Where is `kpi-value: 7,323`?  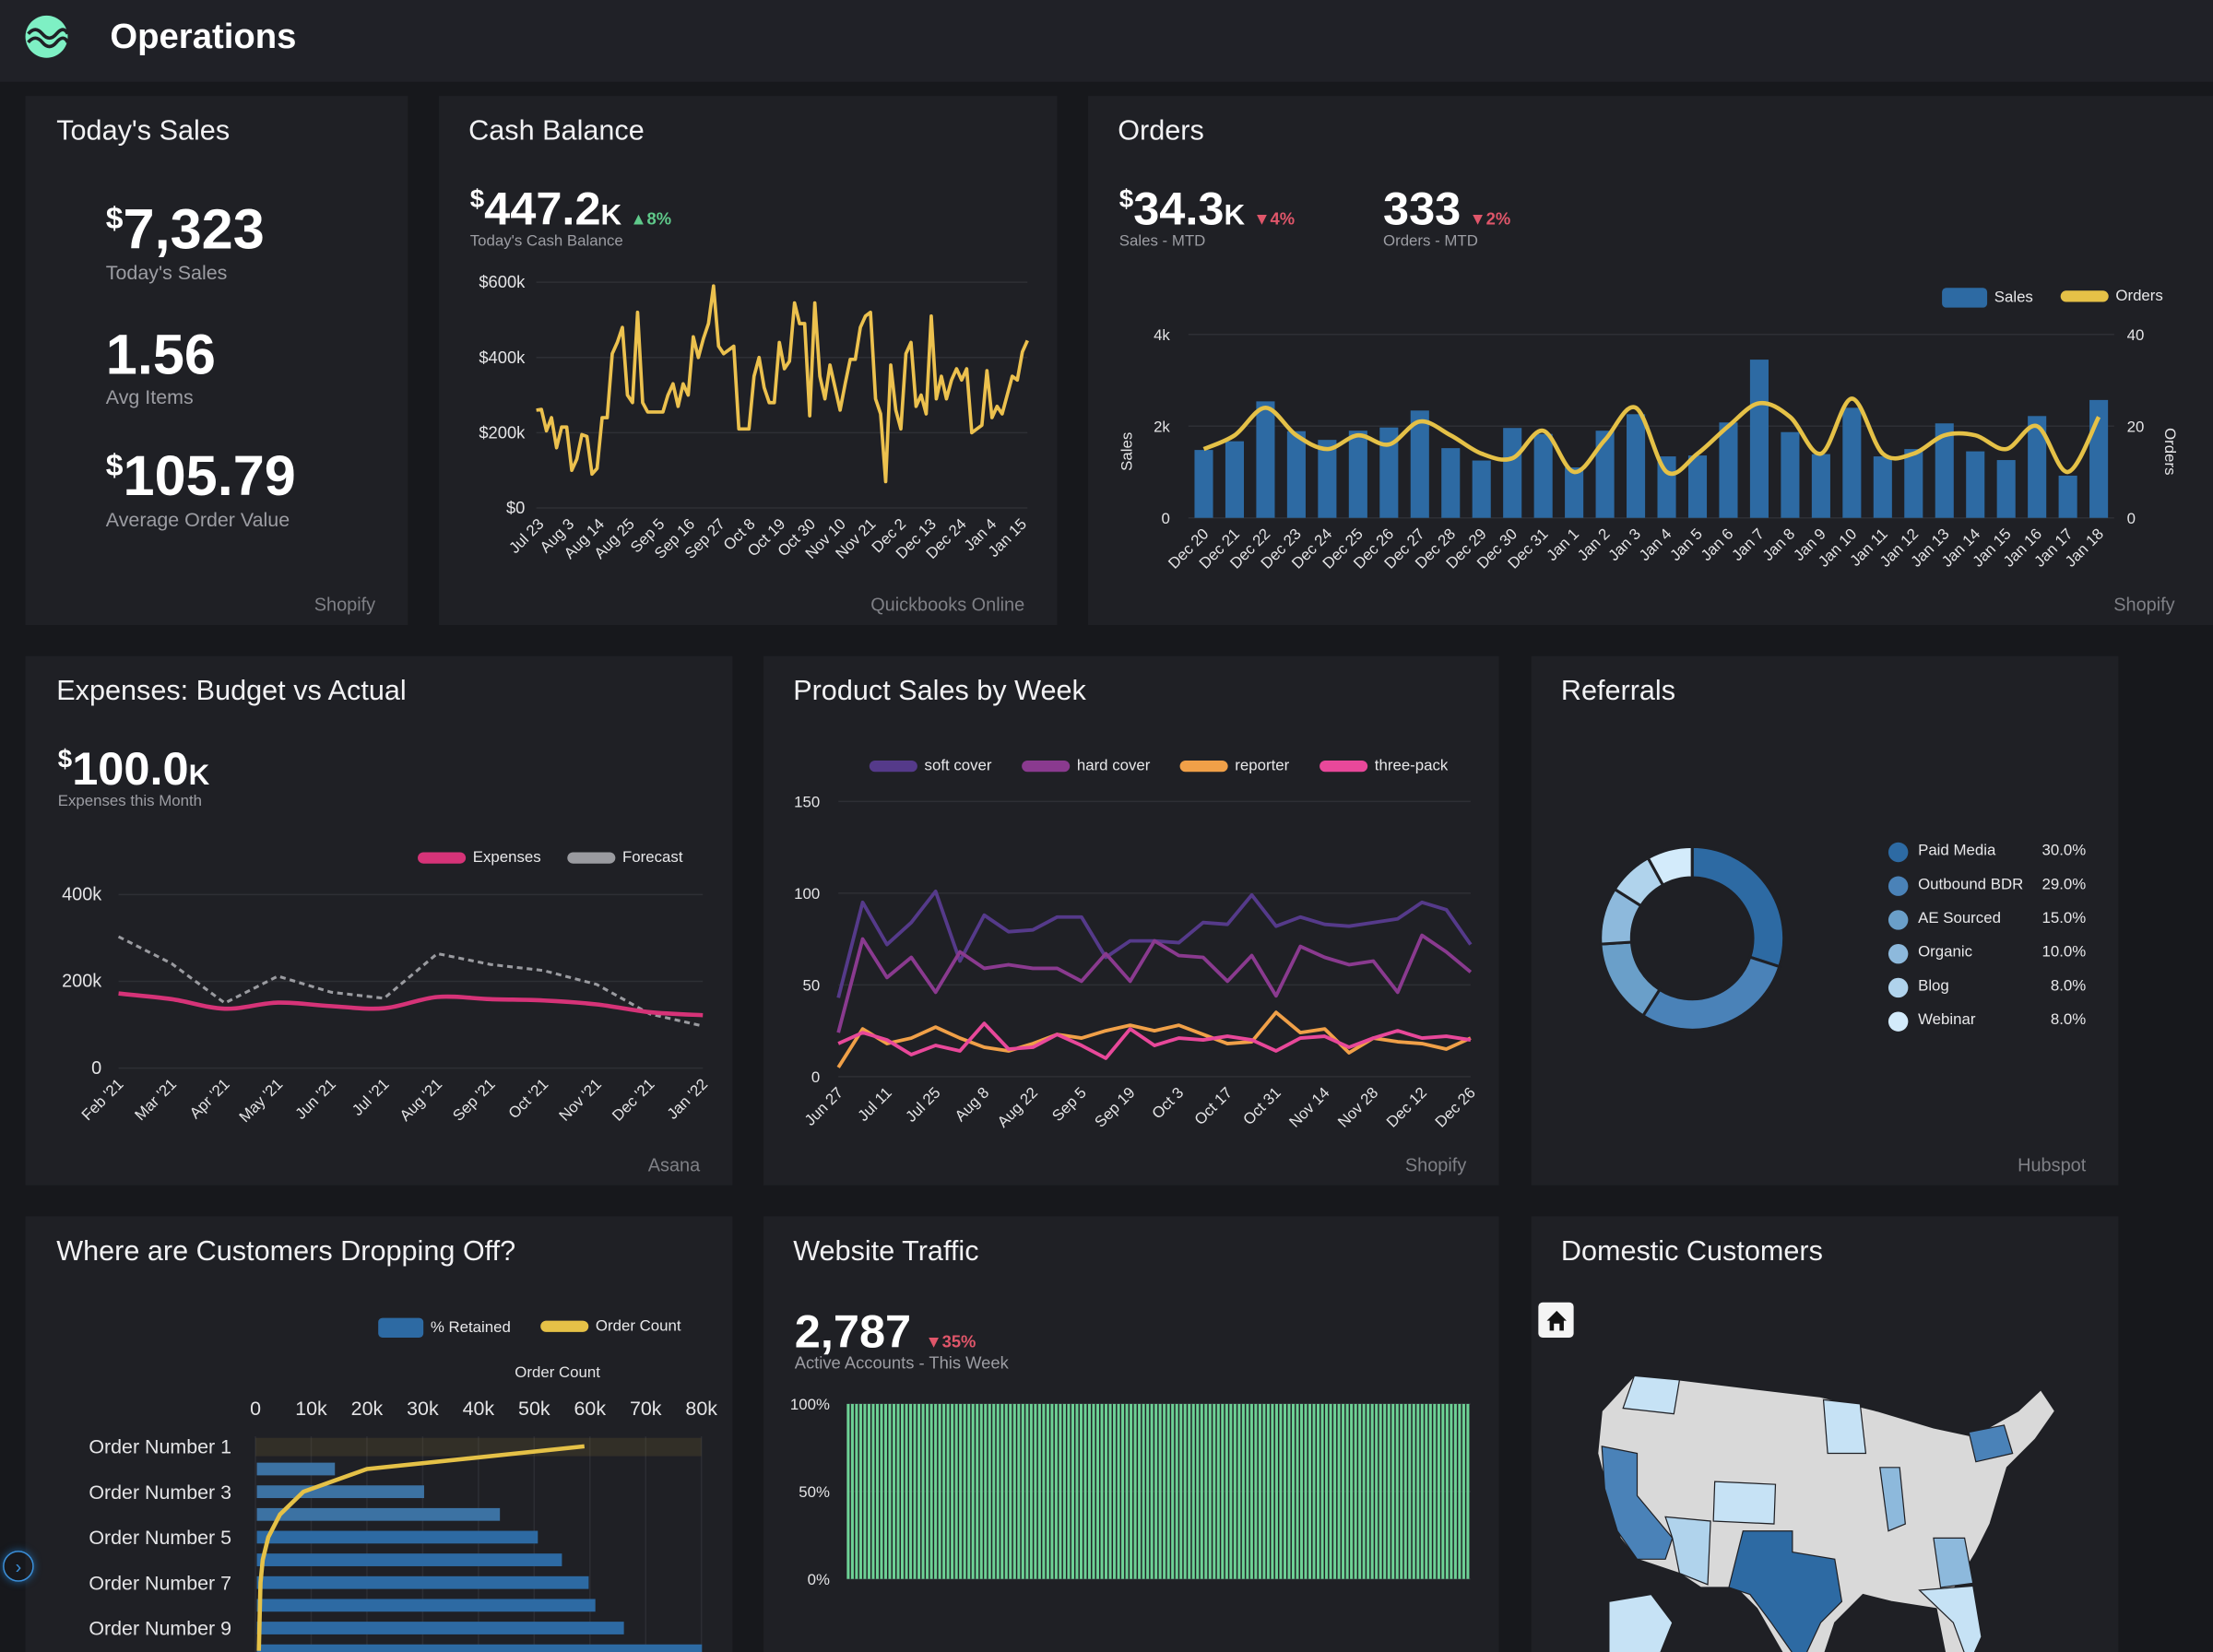 kpi-value: 7,323 is located at coordinates (194, 230).